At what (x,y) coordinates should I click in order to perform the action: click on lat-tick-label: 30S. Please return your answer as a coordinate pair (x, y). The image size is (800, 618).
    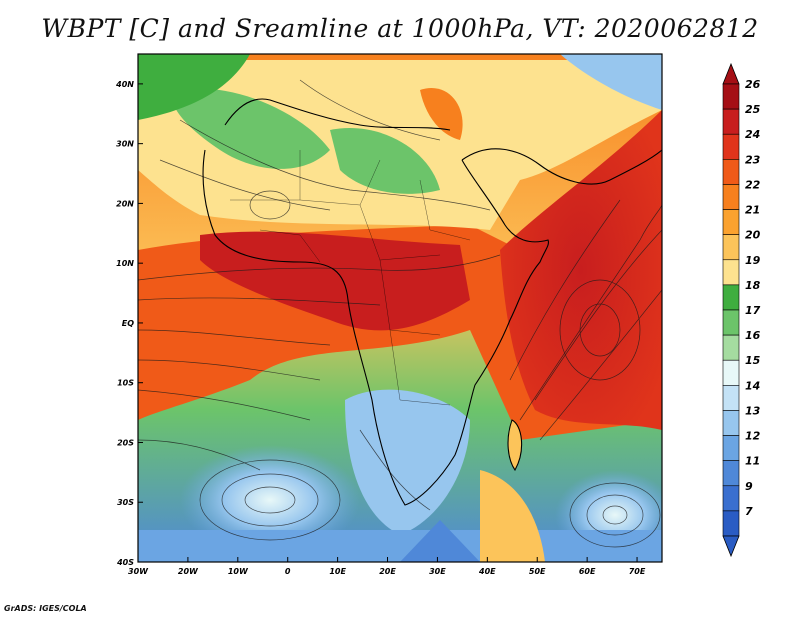
    Looking at the image, I should click on (125, 502).